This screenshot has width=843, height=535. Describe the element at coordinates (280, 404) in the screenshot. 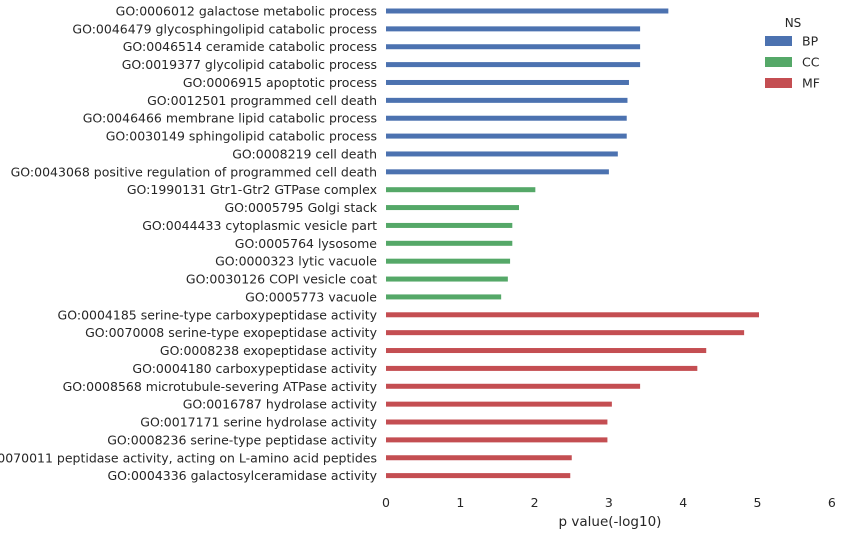

I see `category-label: GO:0016787 hydrolase activity` at that location.